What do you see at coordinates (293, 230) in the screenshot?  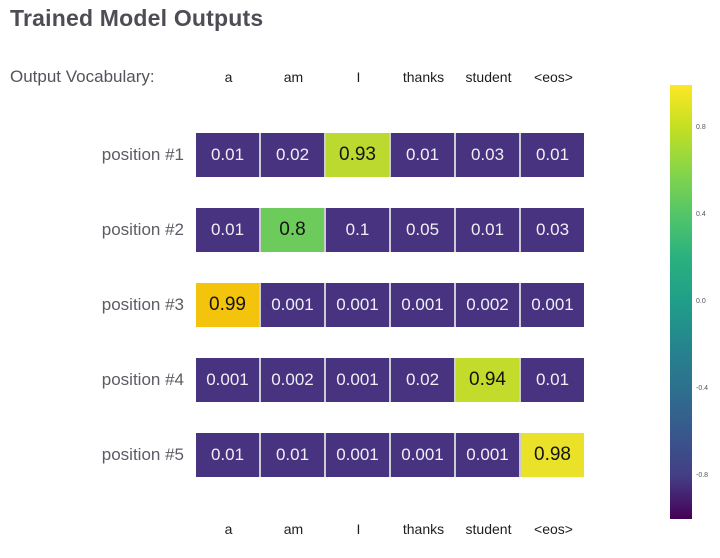 I see `prob-cell-highlight: 0.8` at bounding box center [293, 230].